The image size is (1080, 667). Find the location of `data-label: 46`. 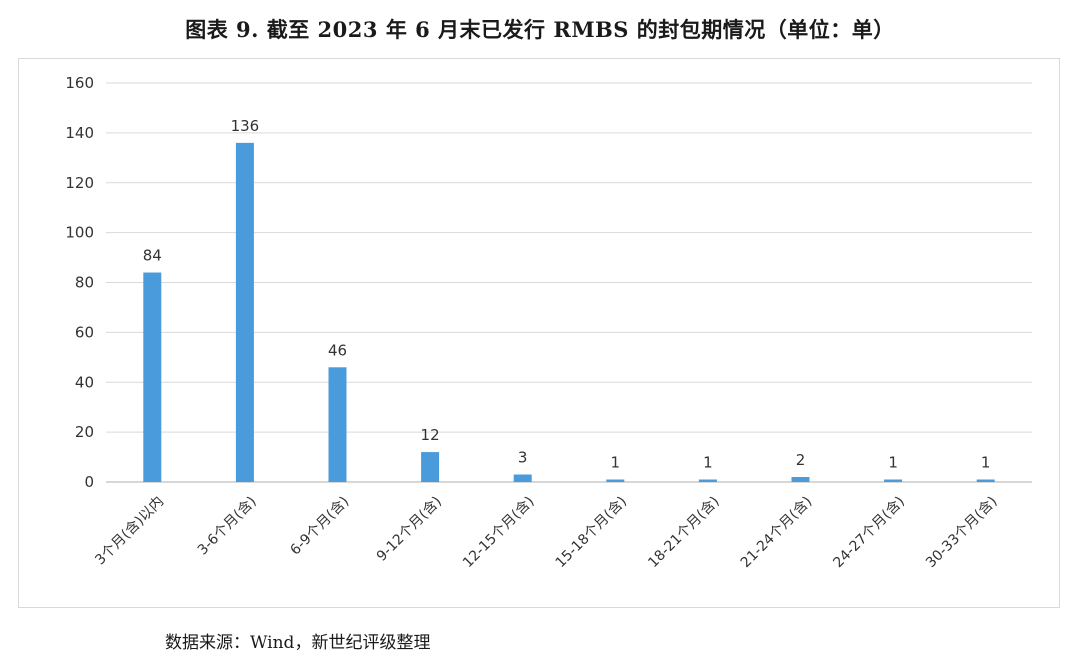

data-label: 46 is located at coordinates (337, 350).